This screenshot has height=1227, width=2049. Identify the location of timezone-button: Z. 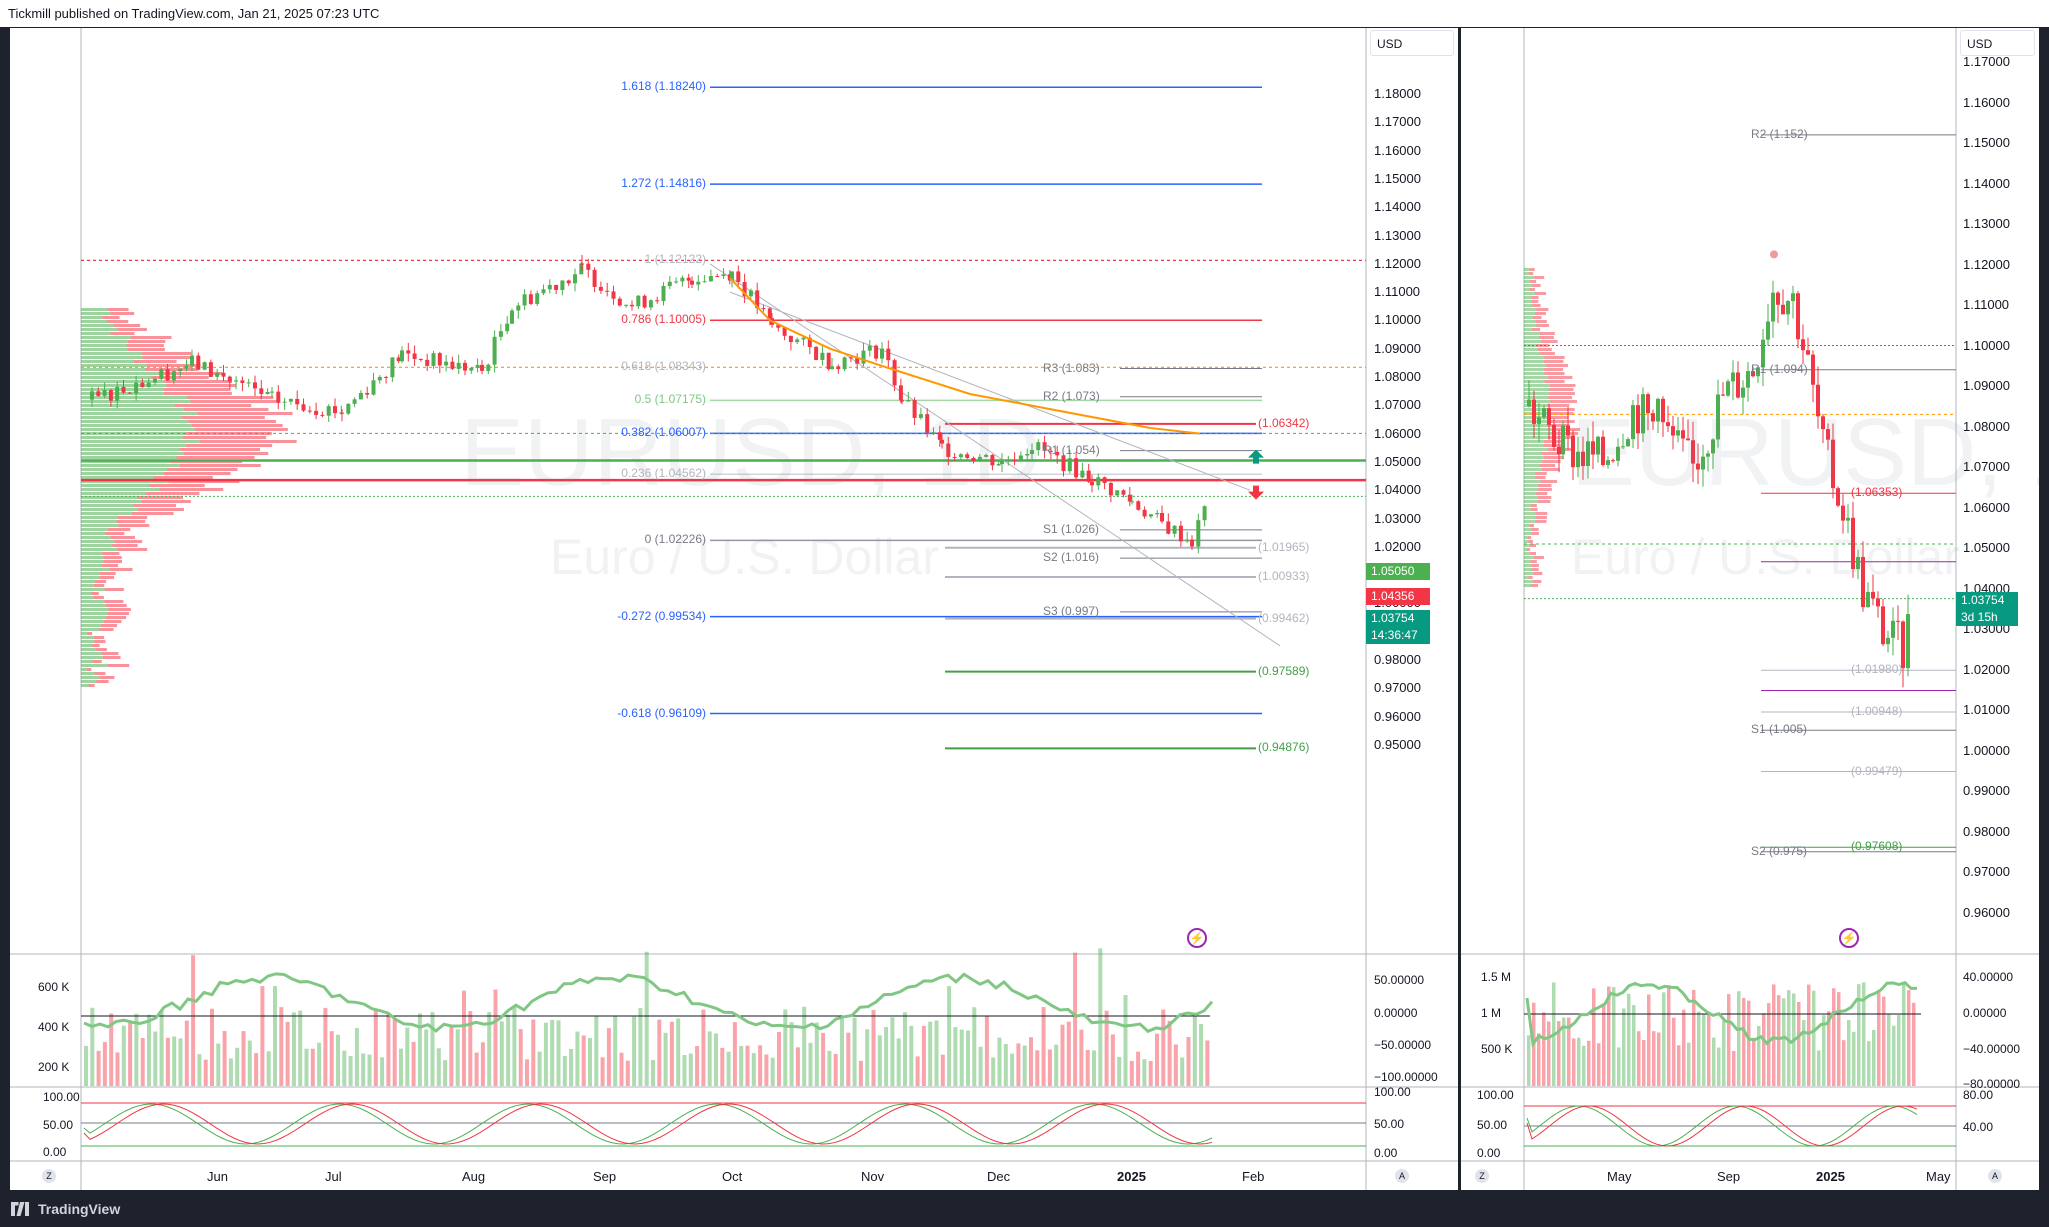
(49, 1176).